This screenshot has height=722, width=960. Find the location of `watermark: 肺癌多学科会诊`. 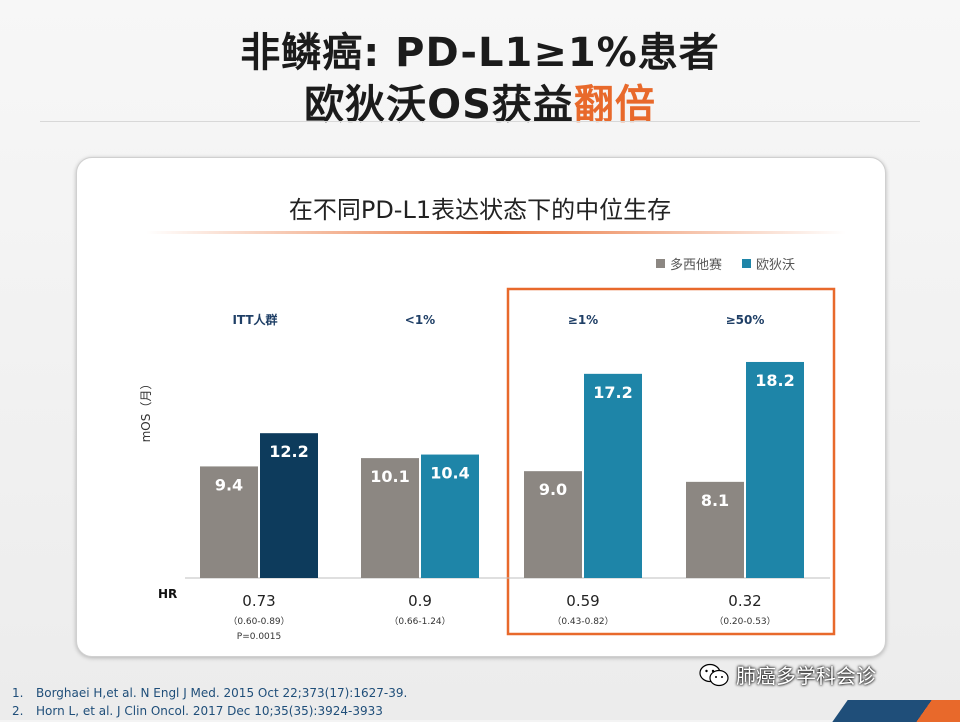

watermark: 肺癌多学科会诊 is located at coordinates (787, 674).